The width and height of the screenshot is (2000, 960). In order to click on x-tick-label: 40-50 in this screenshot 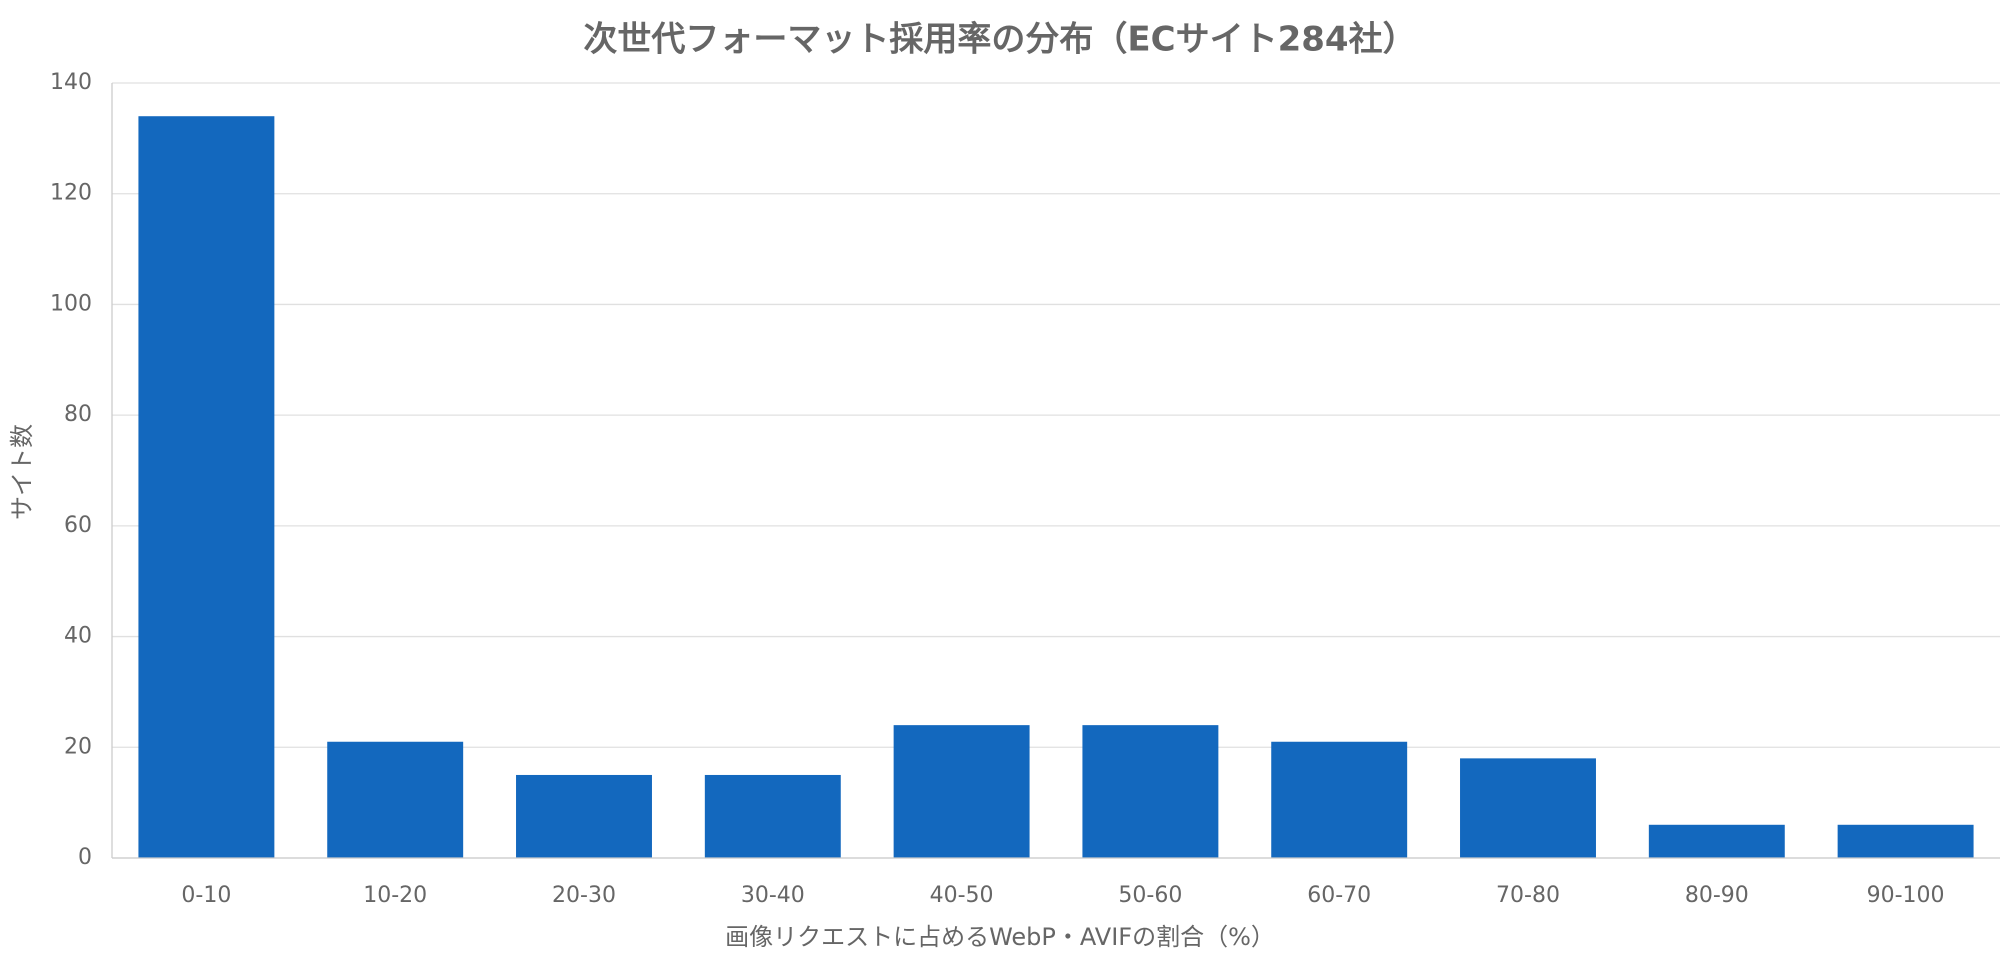, I will do `click(962, 895)`.